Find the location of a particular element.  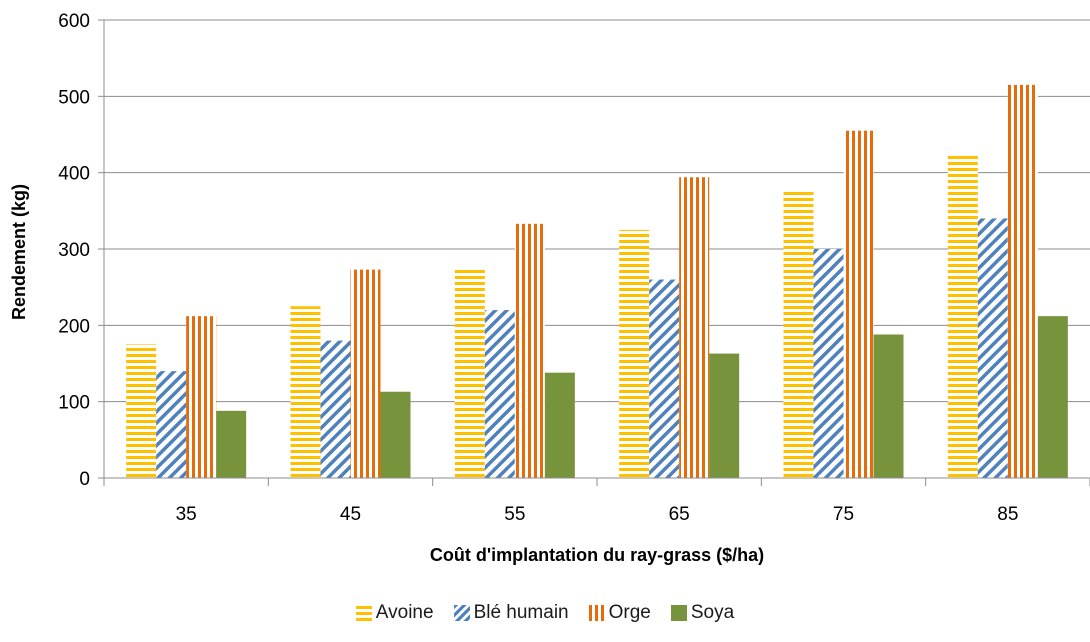

legend-item: Blé humain is located at coordinates (511, 613).